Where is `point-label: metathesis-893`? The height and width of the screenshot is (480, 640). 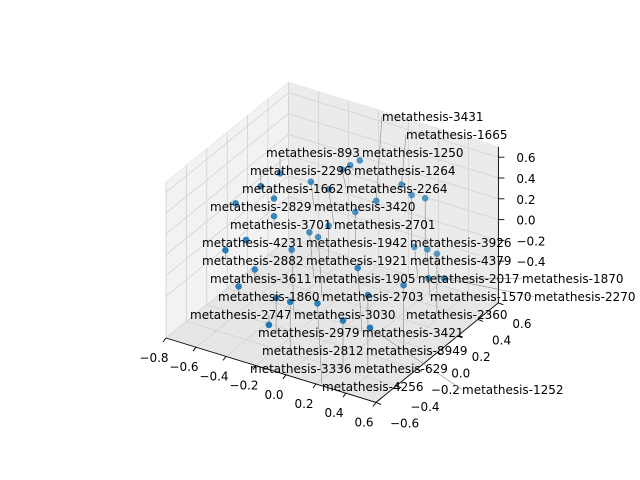 point-label: metathesis-893 is located at coordinates (313, 153).